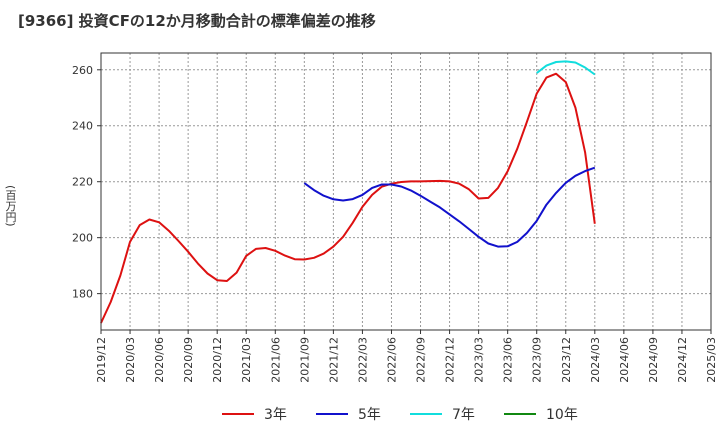 The image size is (720, 440). Describe the element at coordinates (653, 360) in the screenshot. I see `x-tick-label: 2024/09` at that location.